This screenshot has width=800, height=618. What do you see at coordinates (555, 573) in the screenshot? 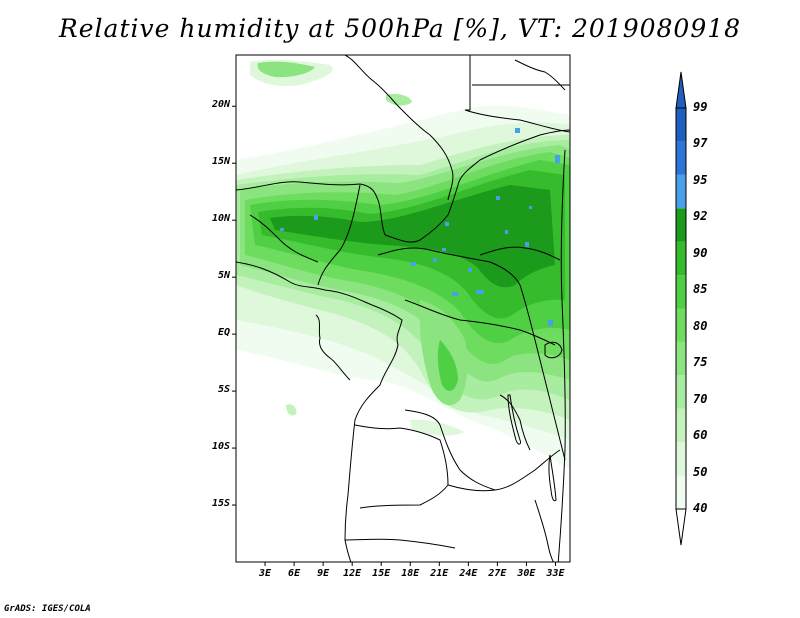
I see `lon-label: 33E` at bounding box center [555, 573].